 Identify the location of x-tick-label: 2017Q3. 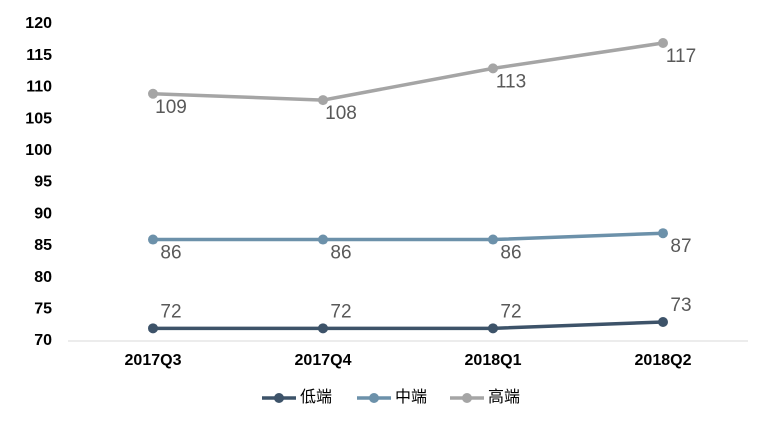
(153, 360).